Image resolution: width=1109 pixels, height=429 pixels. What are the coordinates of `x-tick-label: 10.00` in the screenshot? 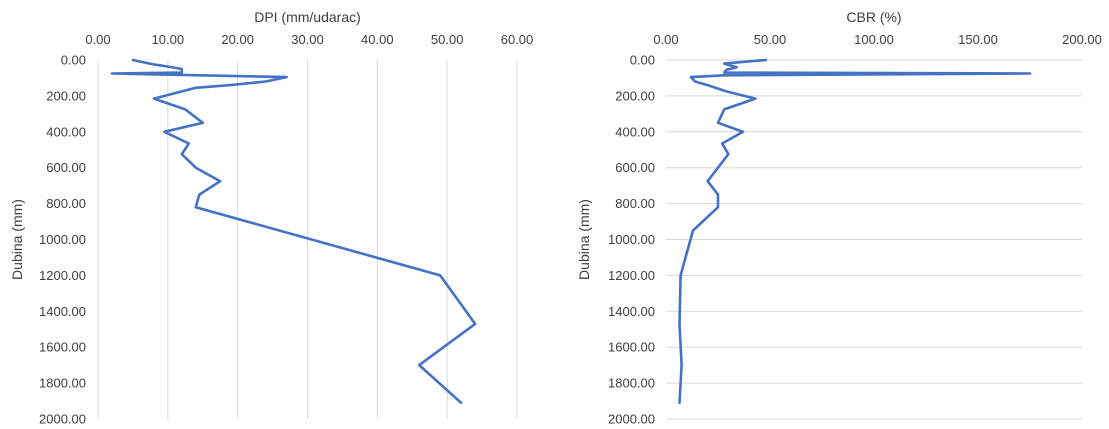 It's located at (168, 39).